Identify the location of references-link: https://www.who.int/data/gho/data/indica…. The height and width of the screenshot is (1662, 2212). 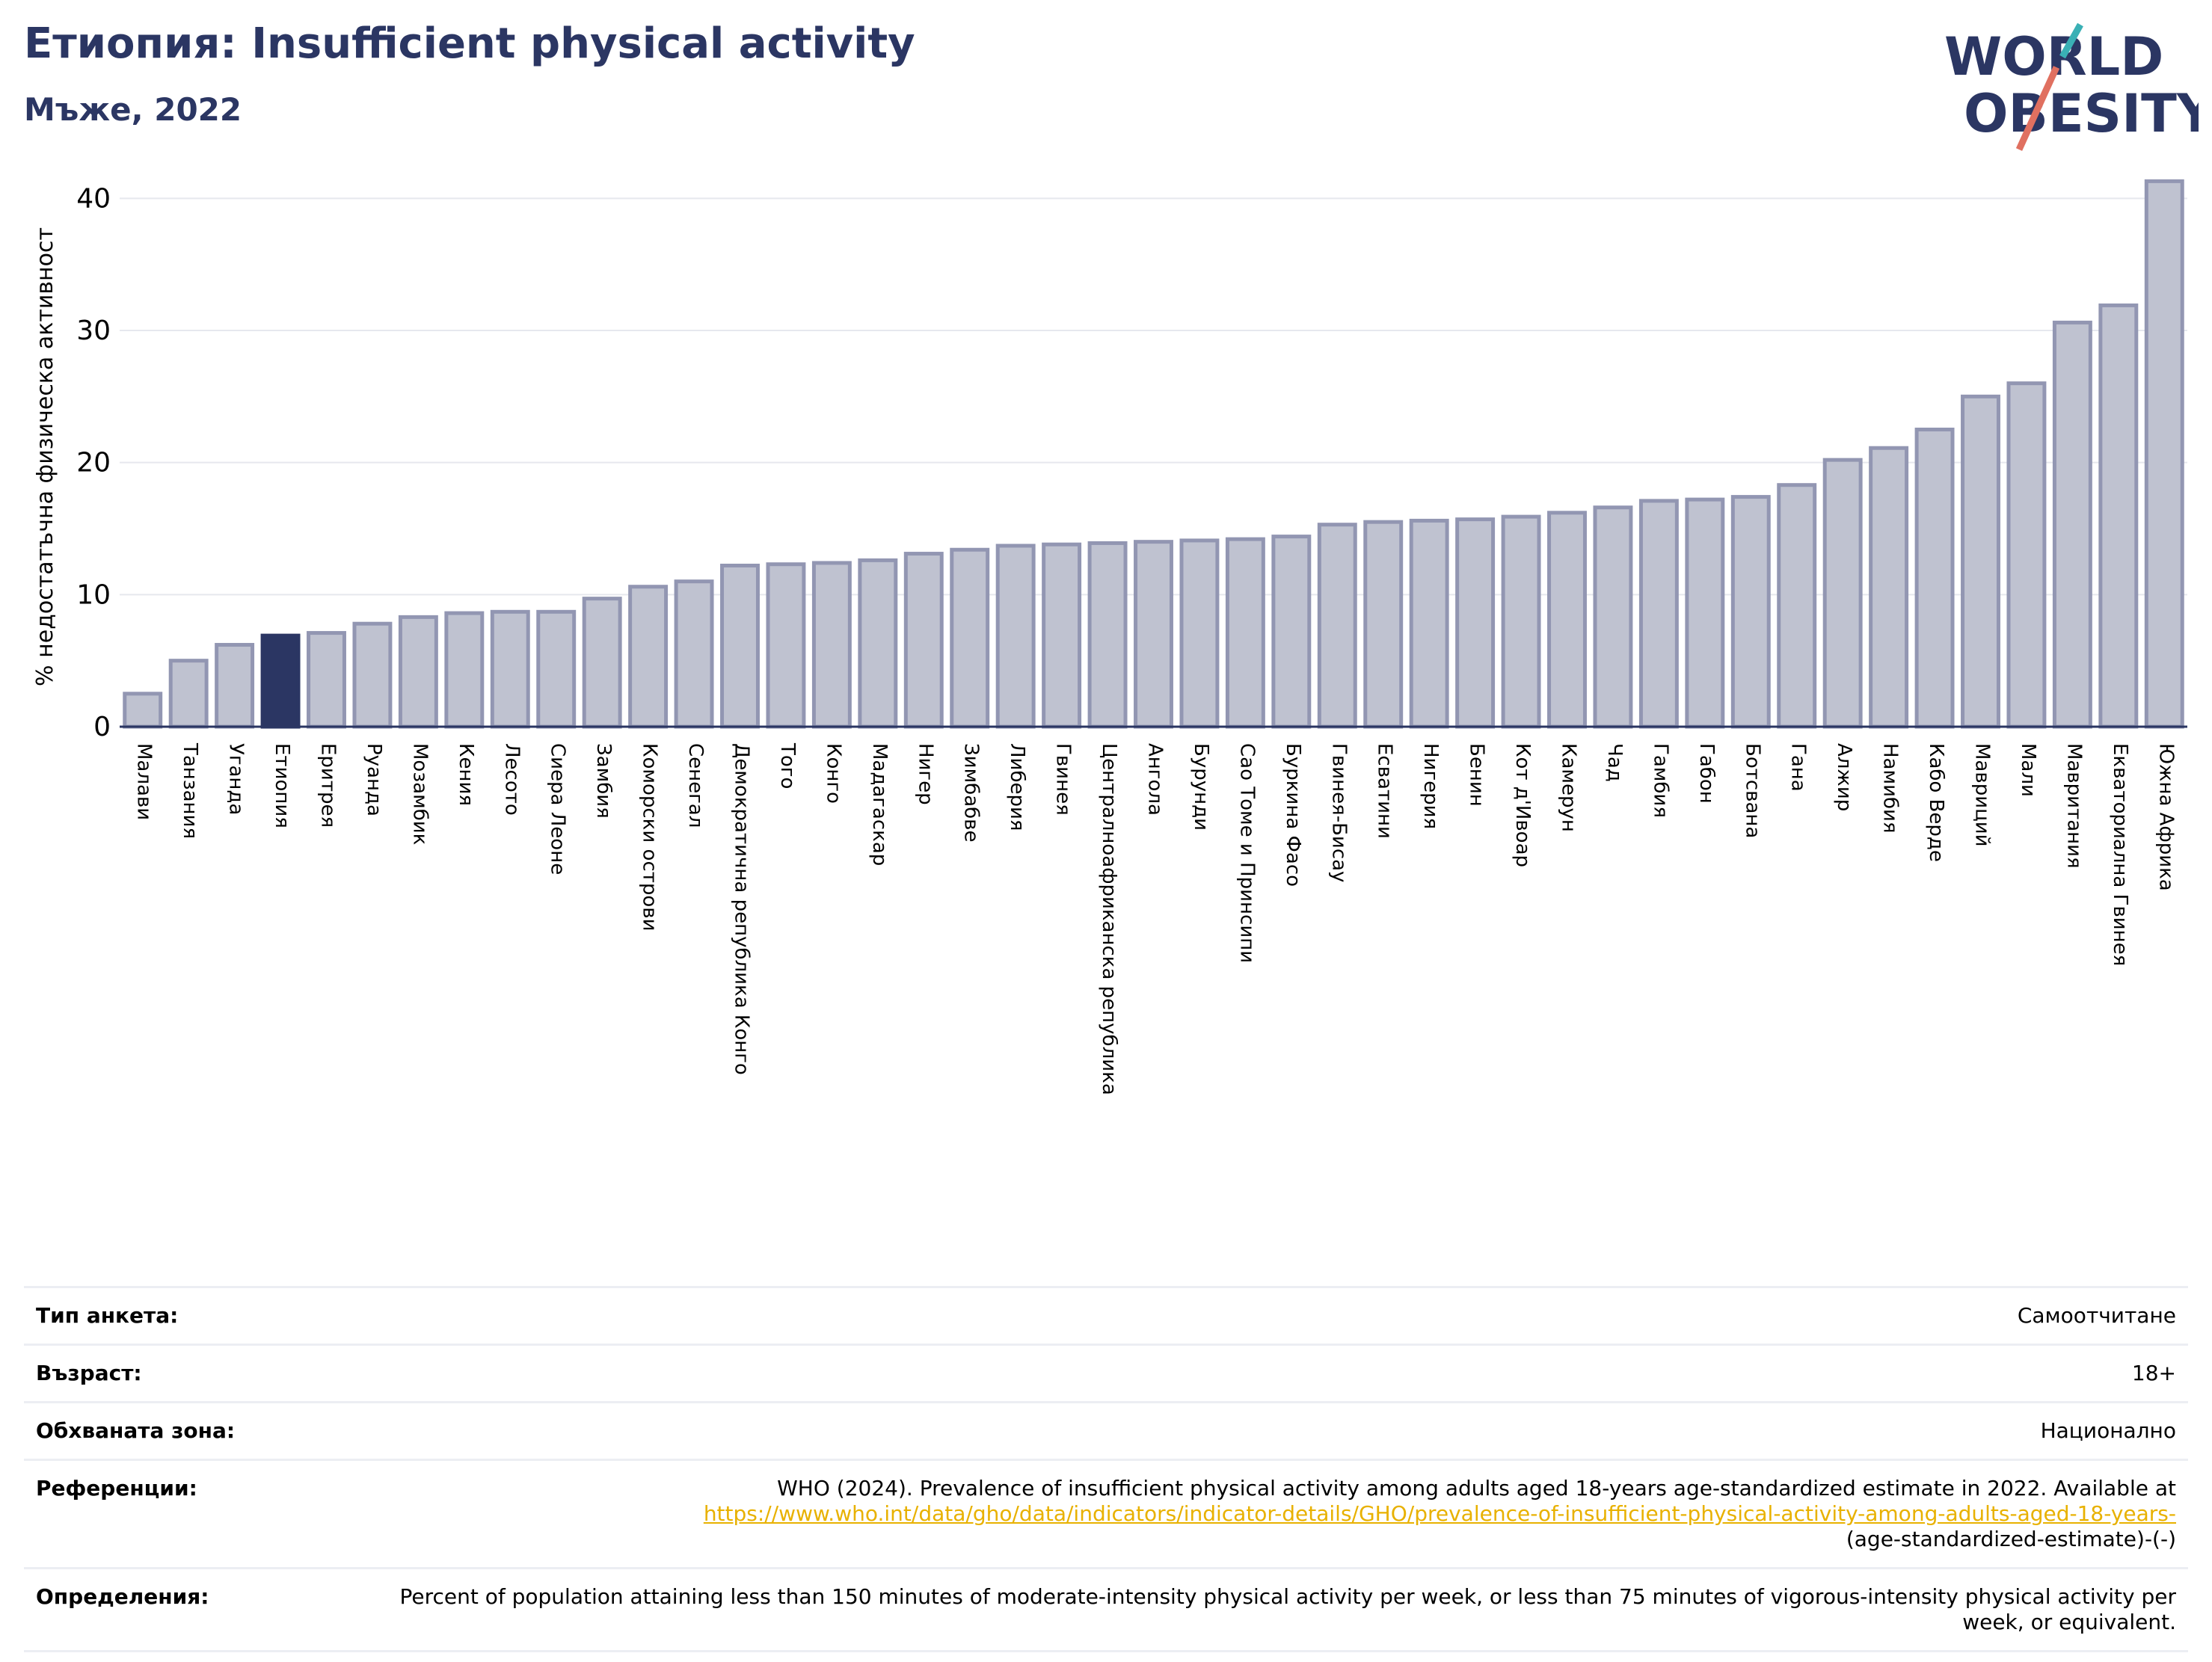
(1439, 1513).